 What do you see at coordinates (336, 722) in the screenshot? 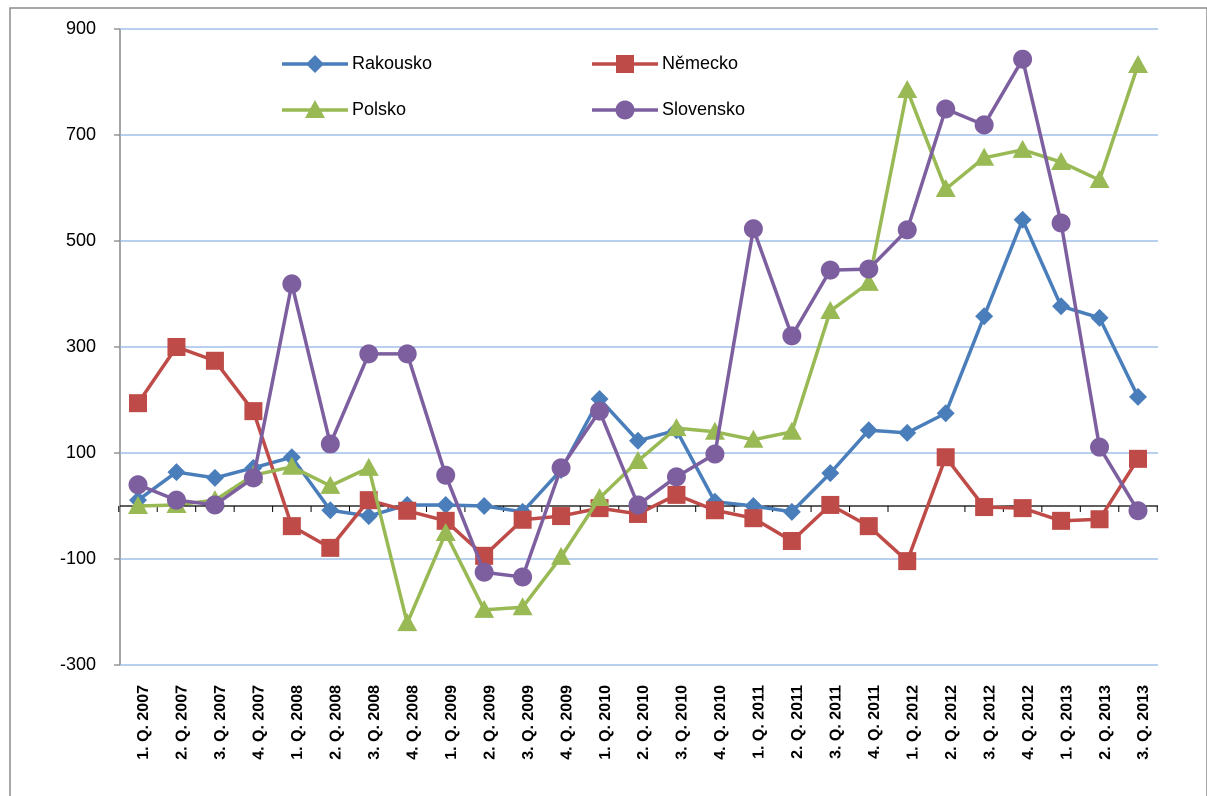
I see `x-tick-label: 2. Q. 2008` at bounding box center [336, 722].